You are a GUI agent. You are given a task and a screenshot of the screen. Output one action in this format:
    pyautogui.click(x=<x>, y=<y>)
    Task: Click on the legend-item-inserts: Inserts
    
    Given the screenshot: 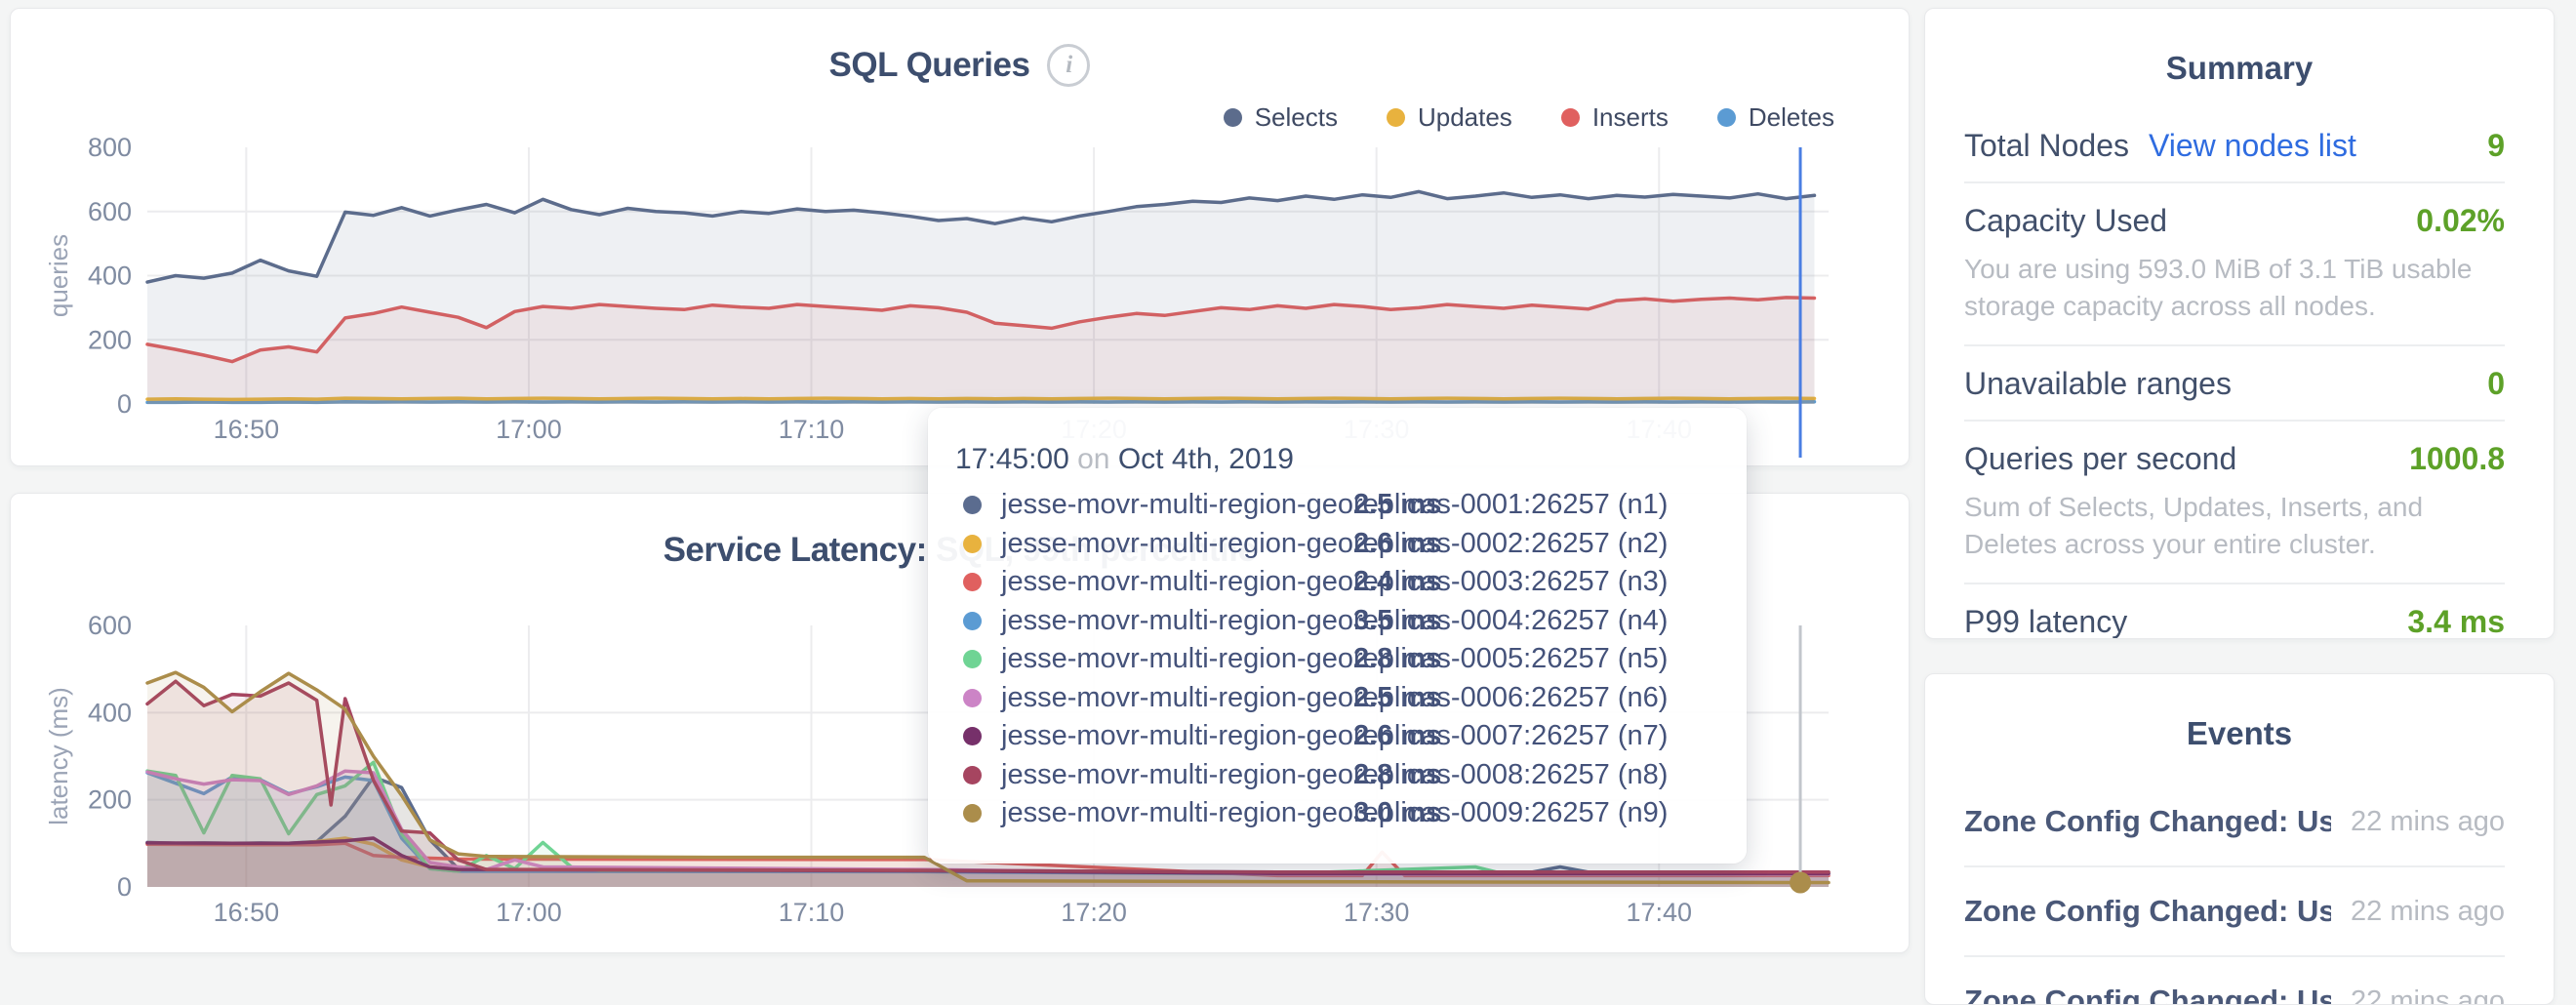 What is the action you would take?
    pyautogui.click(x=1615, y=117)
    